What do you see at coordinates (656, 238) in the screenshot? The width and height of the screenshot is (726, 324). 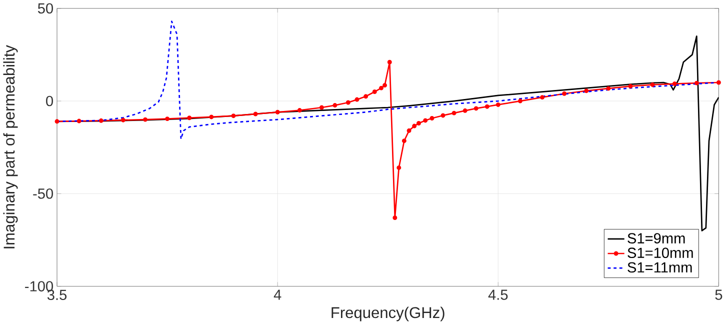 I see `legend-label: S1=9mm` at bounding box center [656, 238].